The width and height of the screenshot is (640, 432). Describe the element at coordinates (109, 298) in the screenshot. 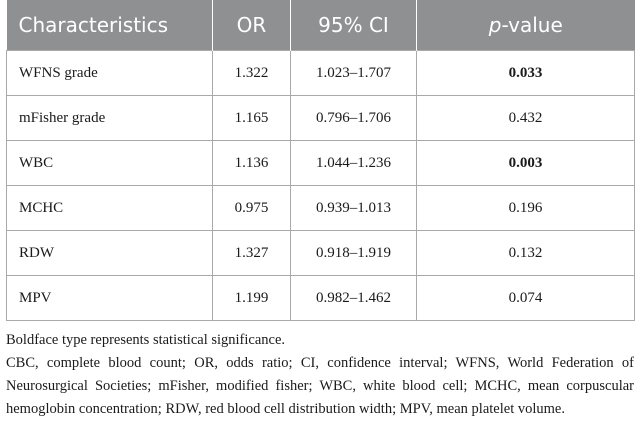

I see `cell-characteristic: MPV` at that location.